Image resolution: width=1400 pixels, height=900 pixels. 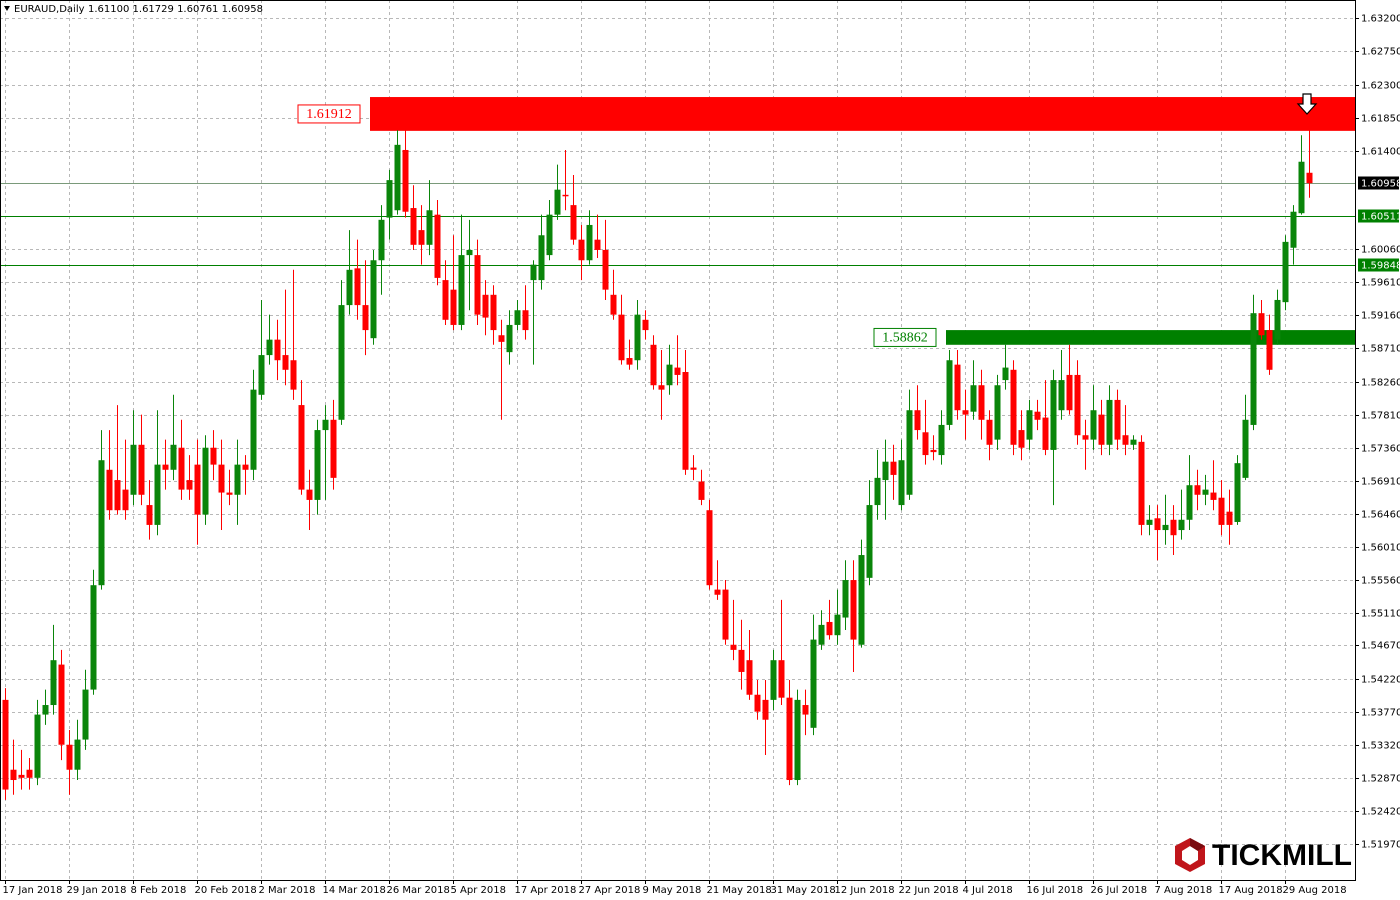 I want to click on y-tick-label: 1.53320, so click(x=1380, y=746).